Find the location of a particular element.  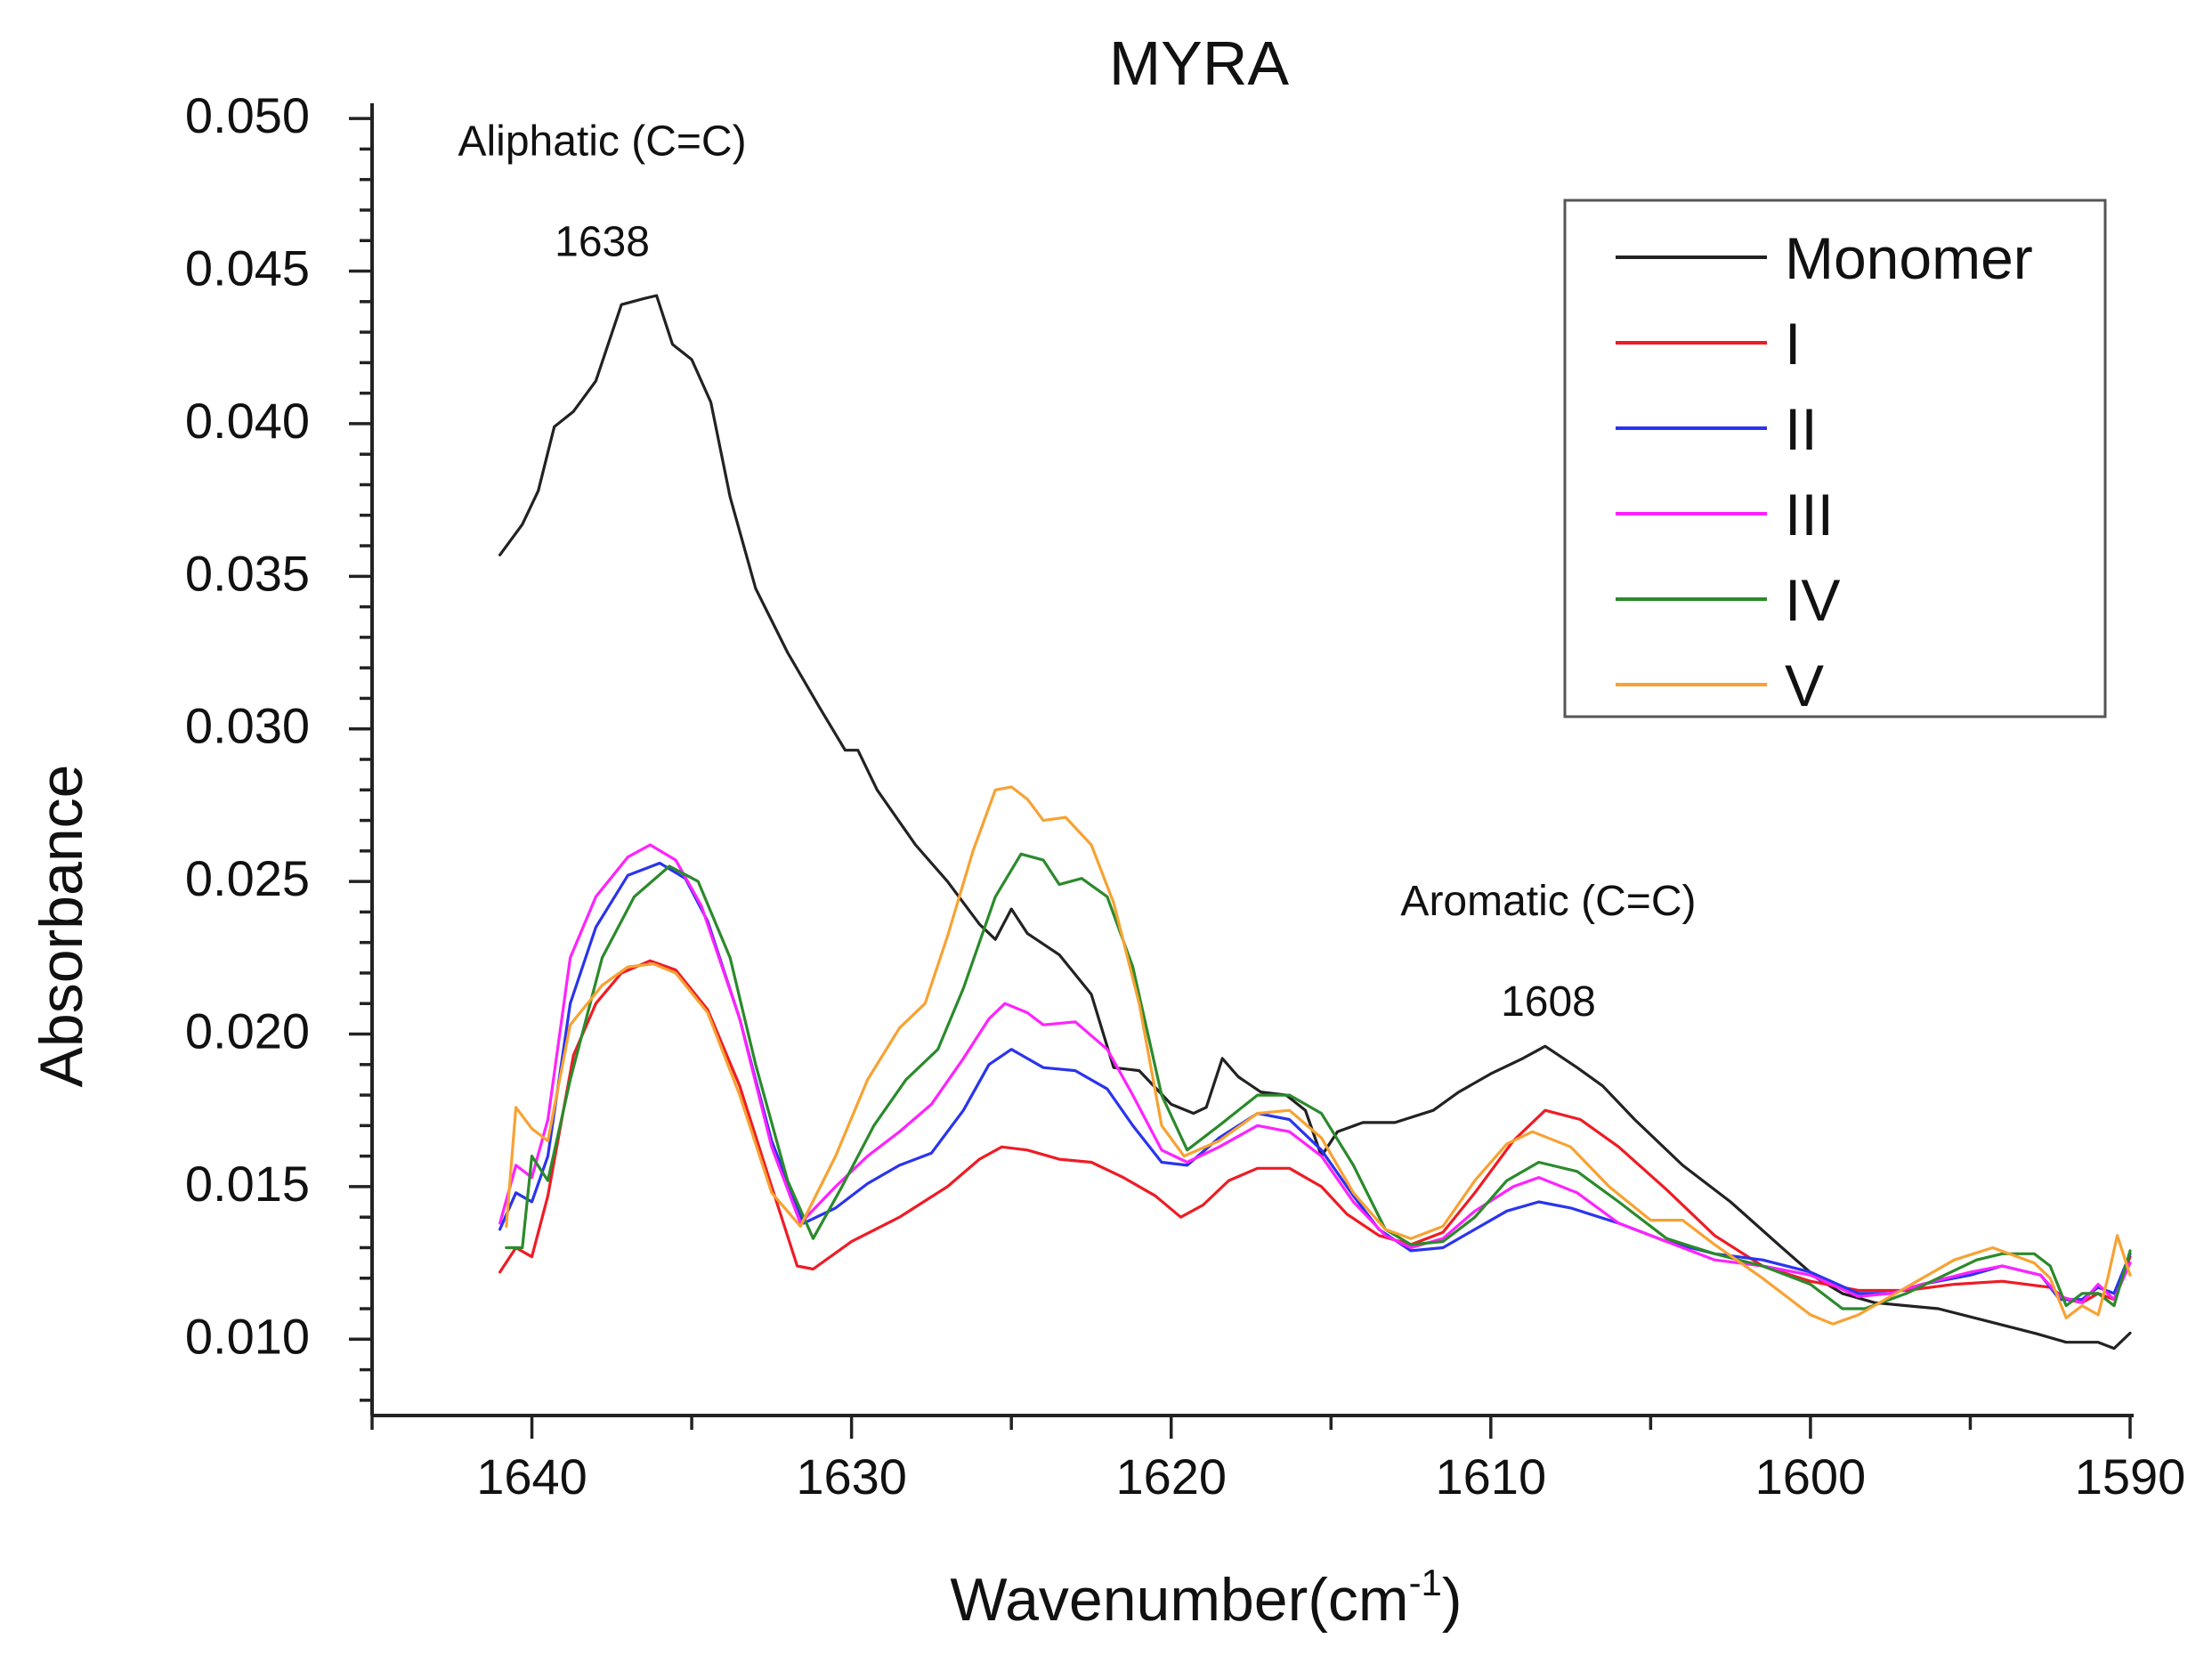

annotation-label: 1608 is located at coordinates (1548, 1002).